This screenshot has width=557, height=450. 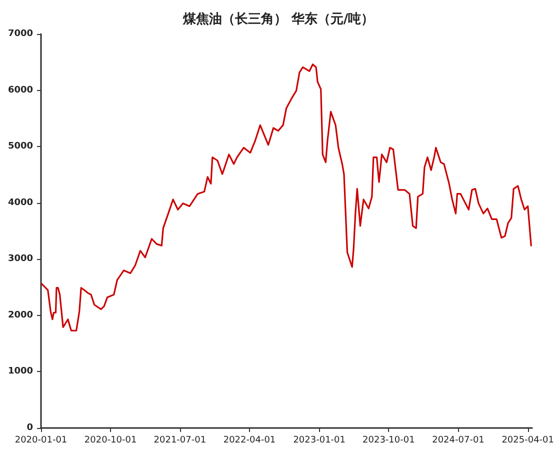 What do you see at coordinates (180, 441) in the screenshot?
I see `x-tick-label: 2021-07-01` at bounding box center [180, 441].